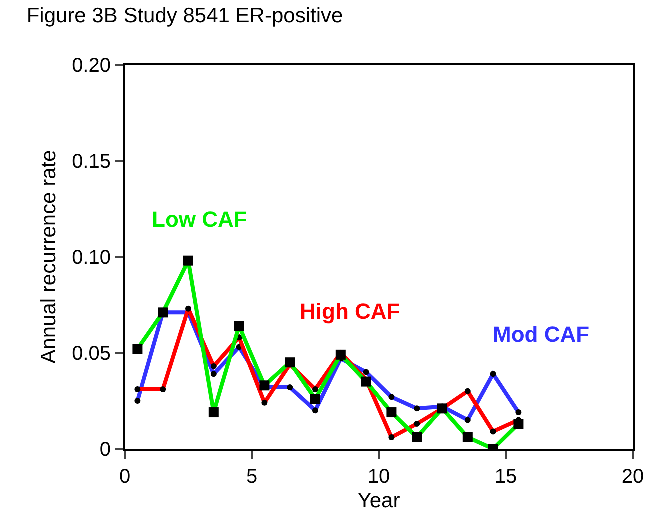 The height and width of the screenshot is (524, 671). What do you see at coordinates (350, 311) in the screenshot?
I see `series-label: High CAF` at bounding box center [350, 311].